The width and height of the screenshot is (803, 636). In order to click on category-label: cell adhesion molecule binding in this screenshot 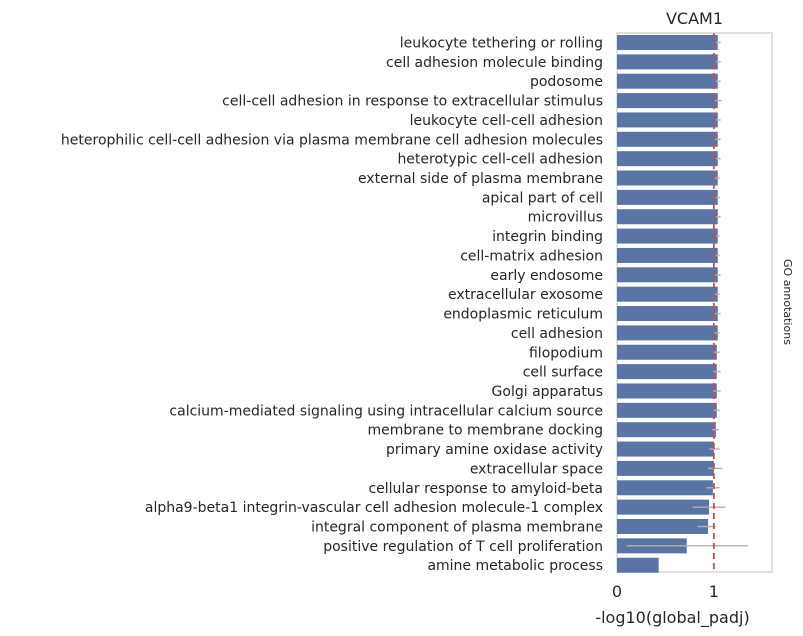, I will do `click(494, 63)`.